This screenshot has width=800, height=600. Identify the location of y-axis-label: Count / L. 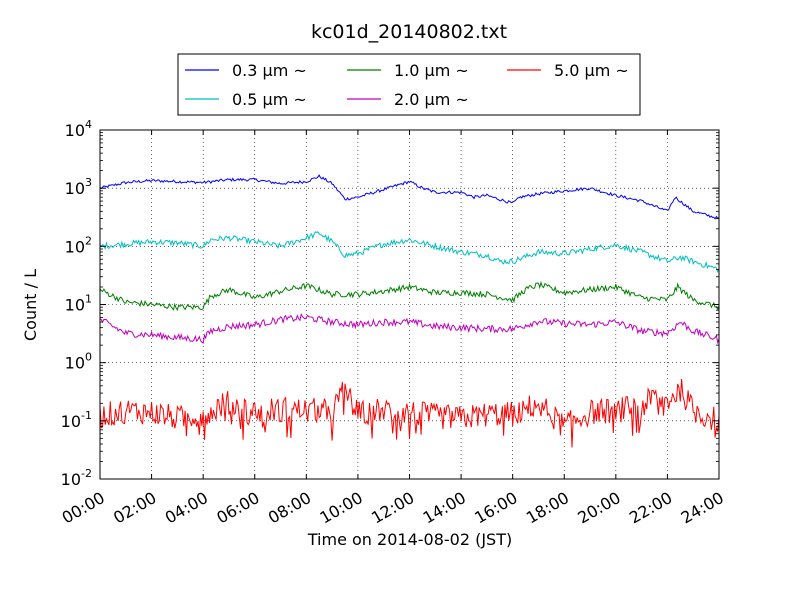
(30, 305).